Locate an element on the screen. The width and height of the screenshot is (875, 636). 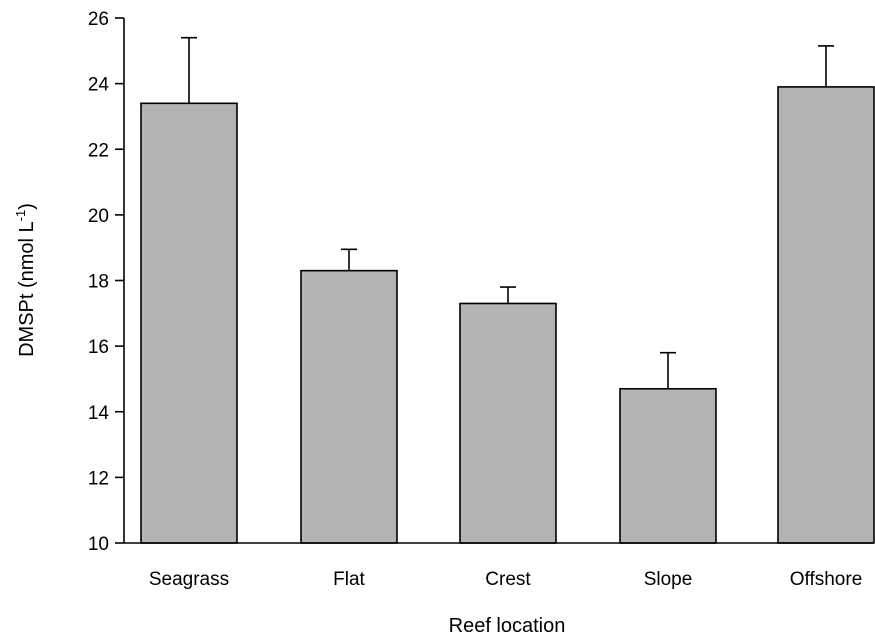
bar-seagrass is located at coordinates (189, 323).